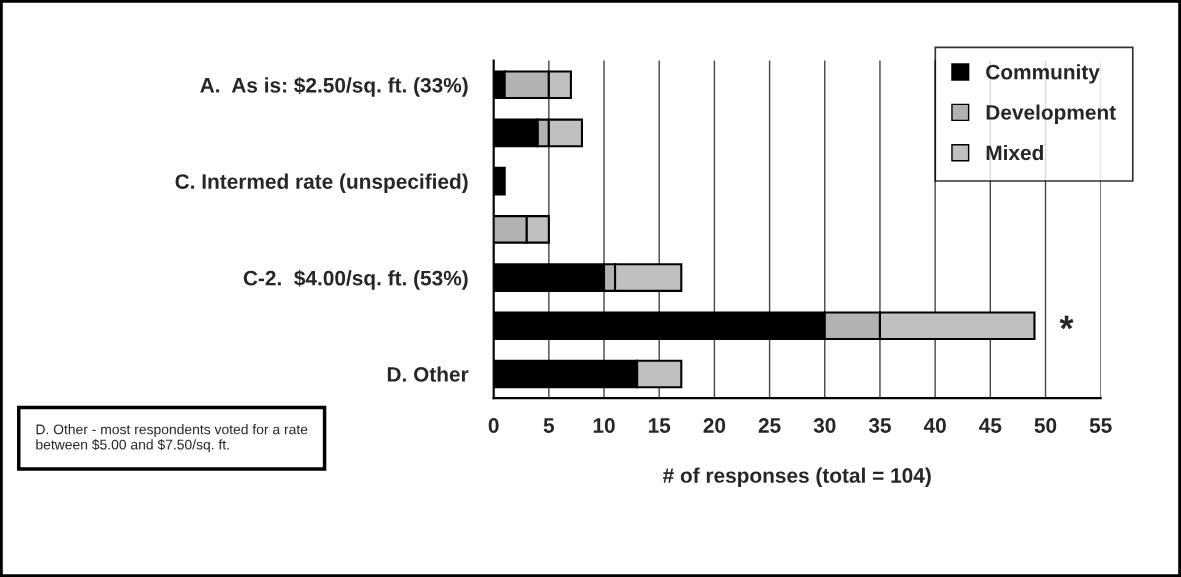 The image size is (1181, 577). Describe the element at coordinates (1045, 425) in the screenshot. I see `x-tick-label: 50` at that location.